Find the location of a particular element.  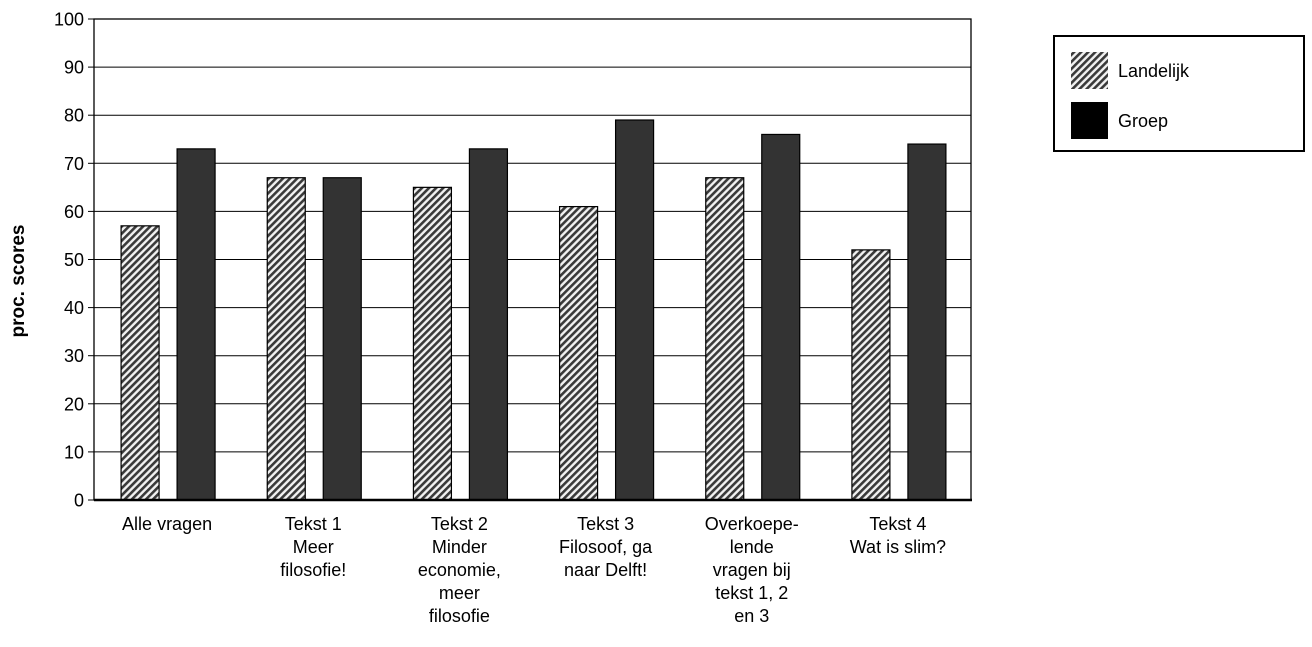

category-label: Alle vragen is located at coordinates (167, 524).